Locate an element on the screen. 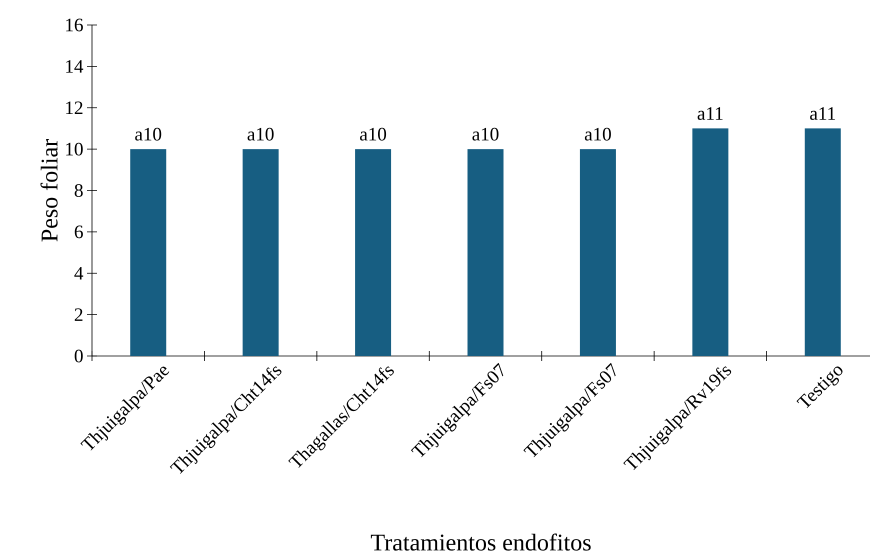 This screenshot has width=870, height=558. y-tick-label: 12 is located at coordinates (74, 107).